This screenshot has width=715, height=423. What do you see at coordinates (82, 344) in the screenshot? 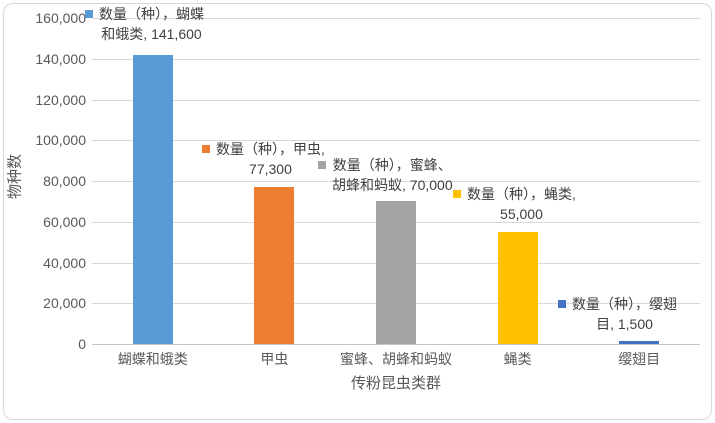
I see `y-tick-label: 0` at bounding box center [82, 344].